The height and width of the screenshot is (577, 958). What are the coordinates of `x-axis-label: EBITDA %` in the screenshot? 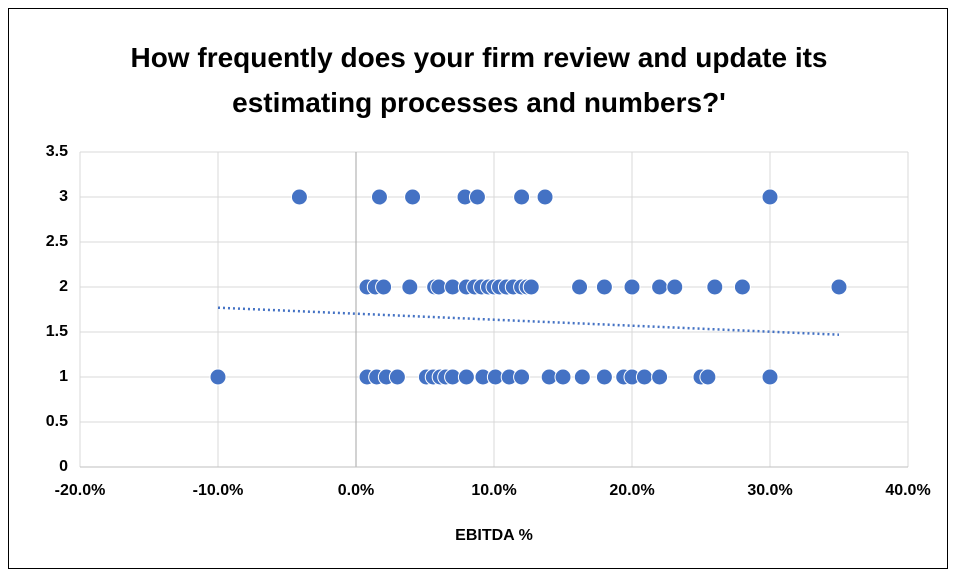 It's located at (494, 535).